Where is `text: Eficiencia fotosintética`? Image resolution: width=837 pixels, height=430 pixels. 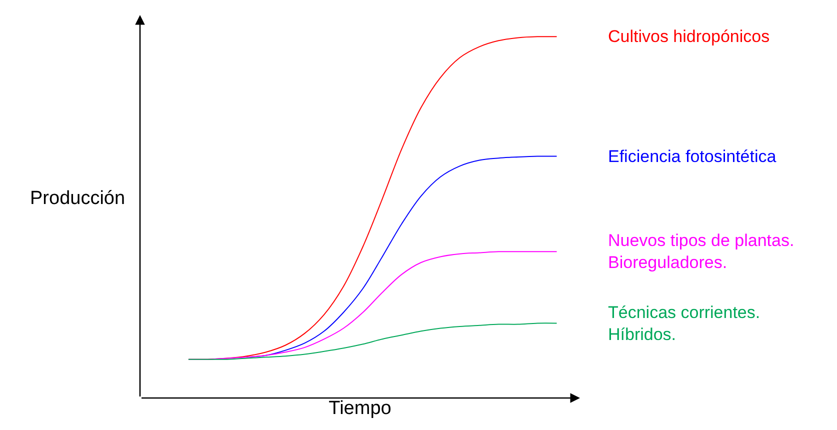
text: Eficiencia fotosintética is located at coordinates (692, 156).